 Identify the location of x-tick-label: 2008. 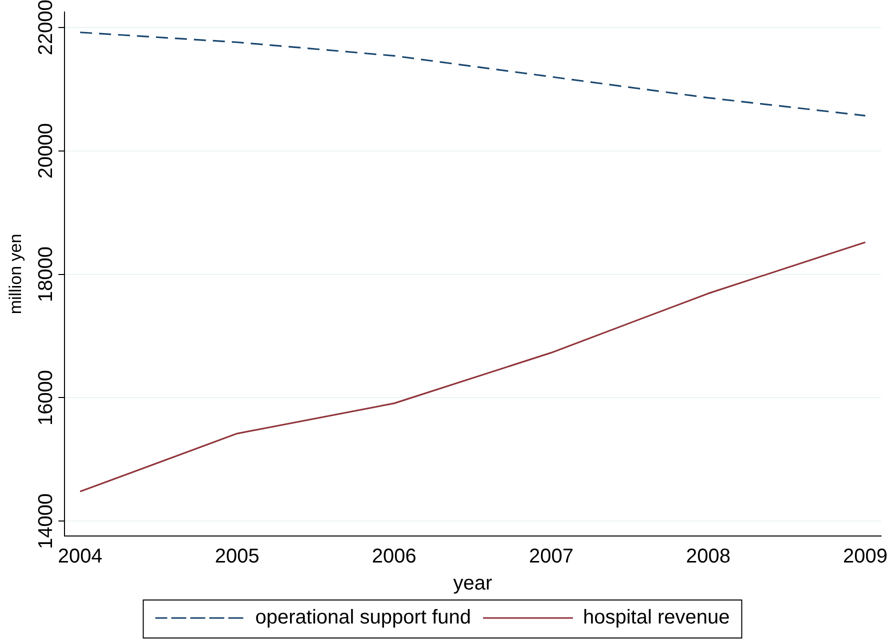
(708, 557).